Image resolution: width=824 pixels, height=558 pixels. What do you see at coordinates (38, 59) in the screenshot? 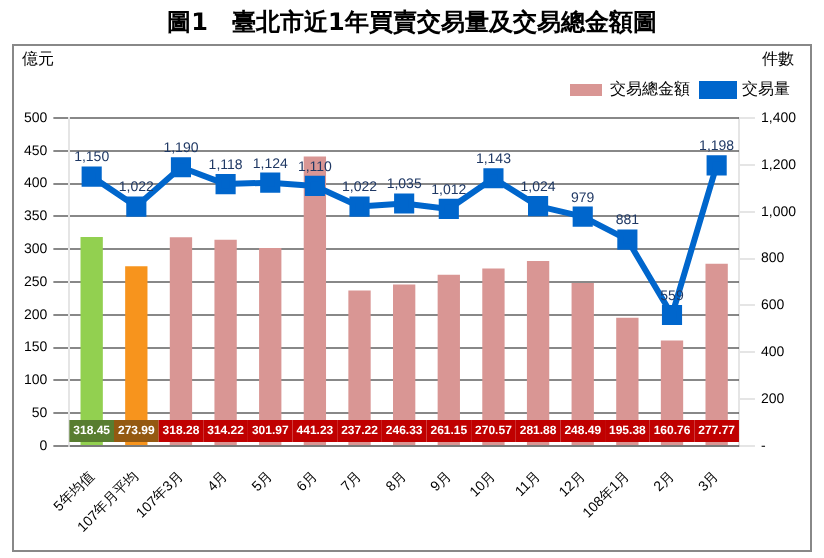
I see `y-axis-title: 億元` at bounding box center [38, 59].